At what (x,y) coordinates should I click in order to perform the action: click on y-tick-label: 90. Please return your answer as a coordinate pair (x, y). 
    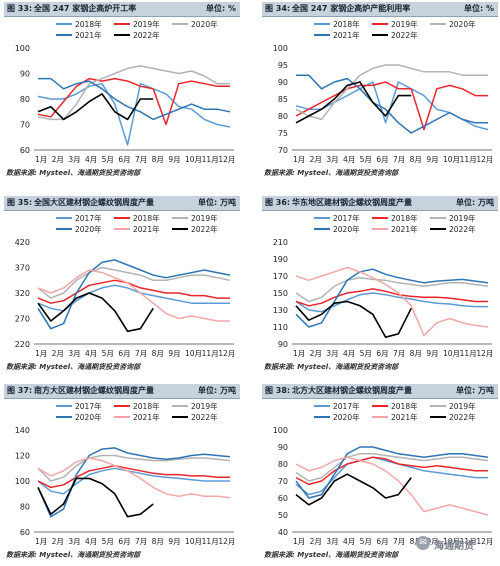
    Looking at the image, I should click on (283, 447).